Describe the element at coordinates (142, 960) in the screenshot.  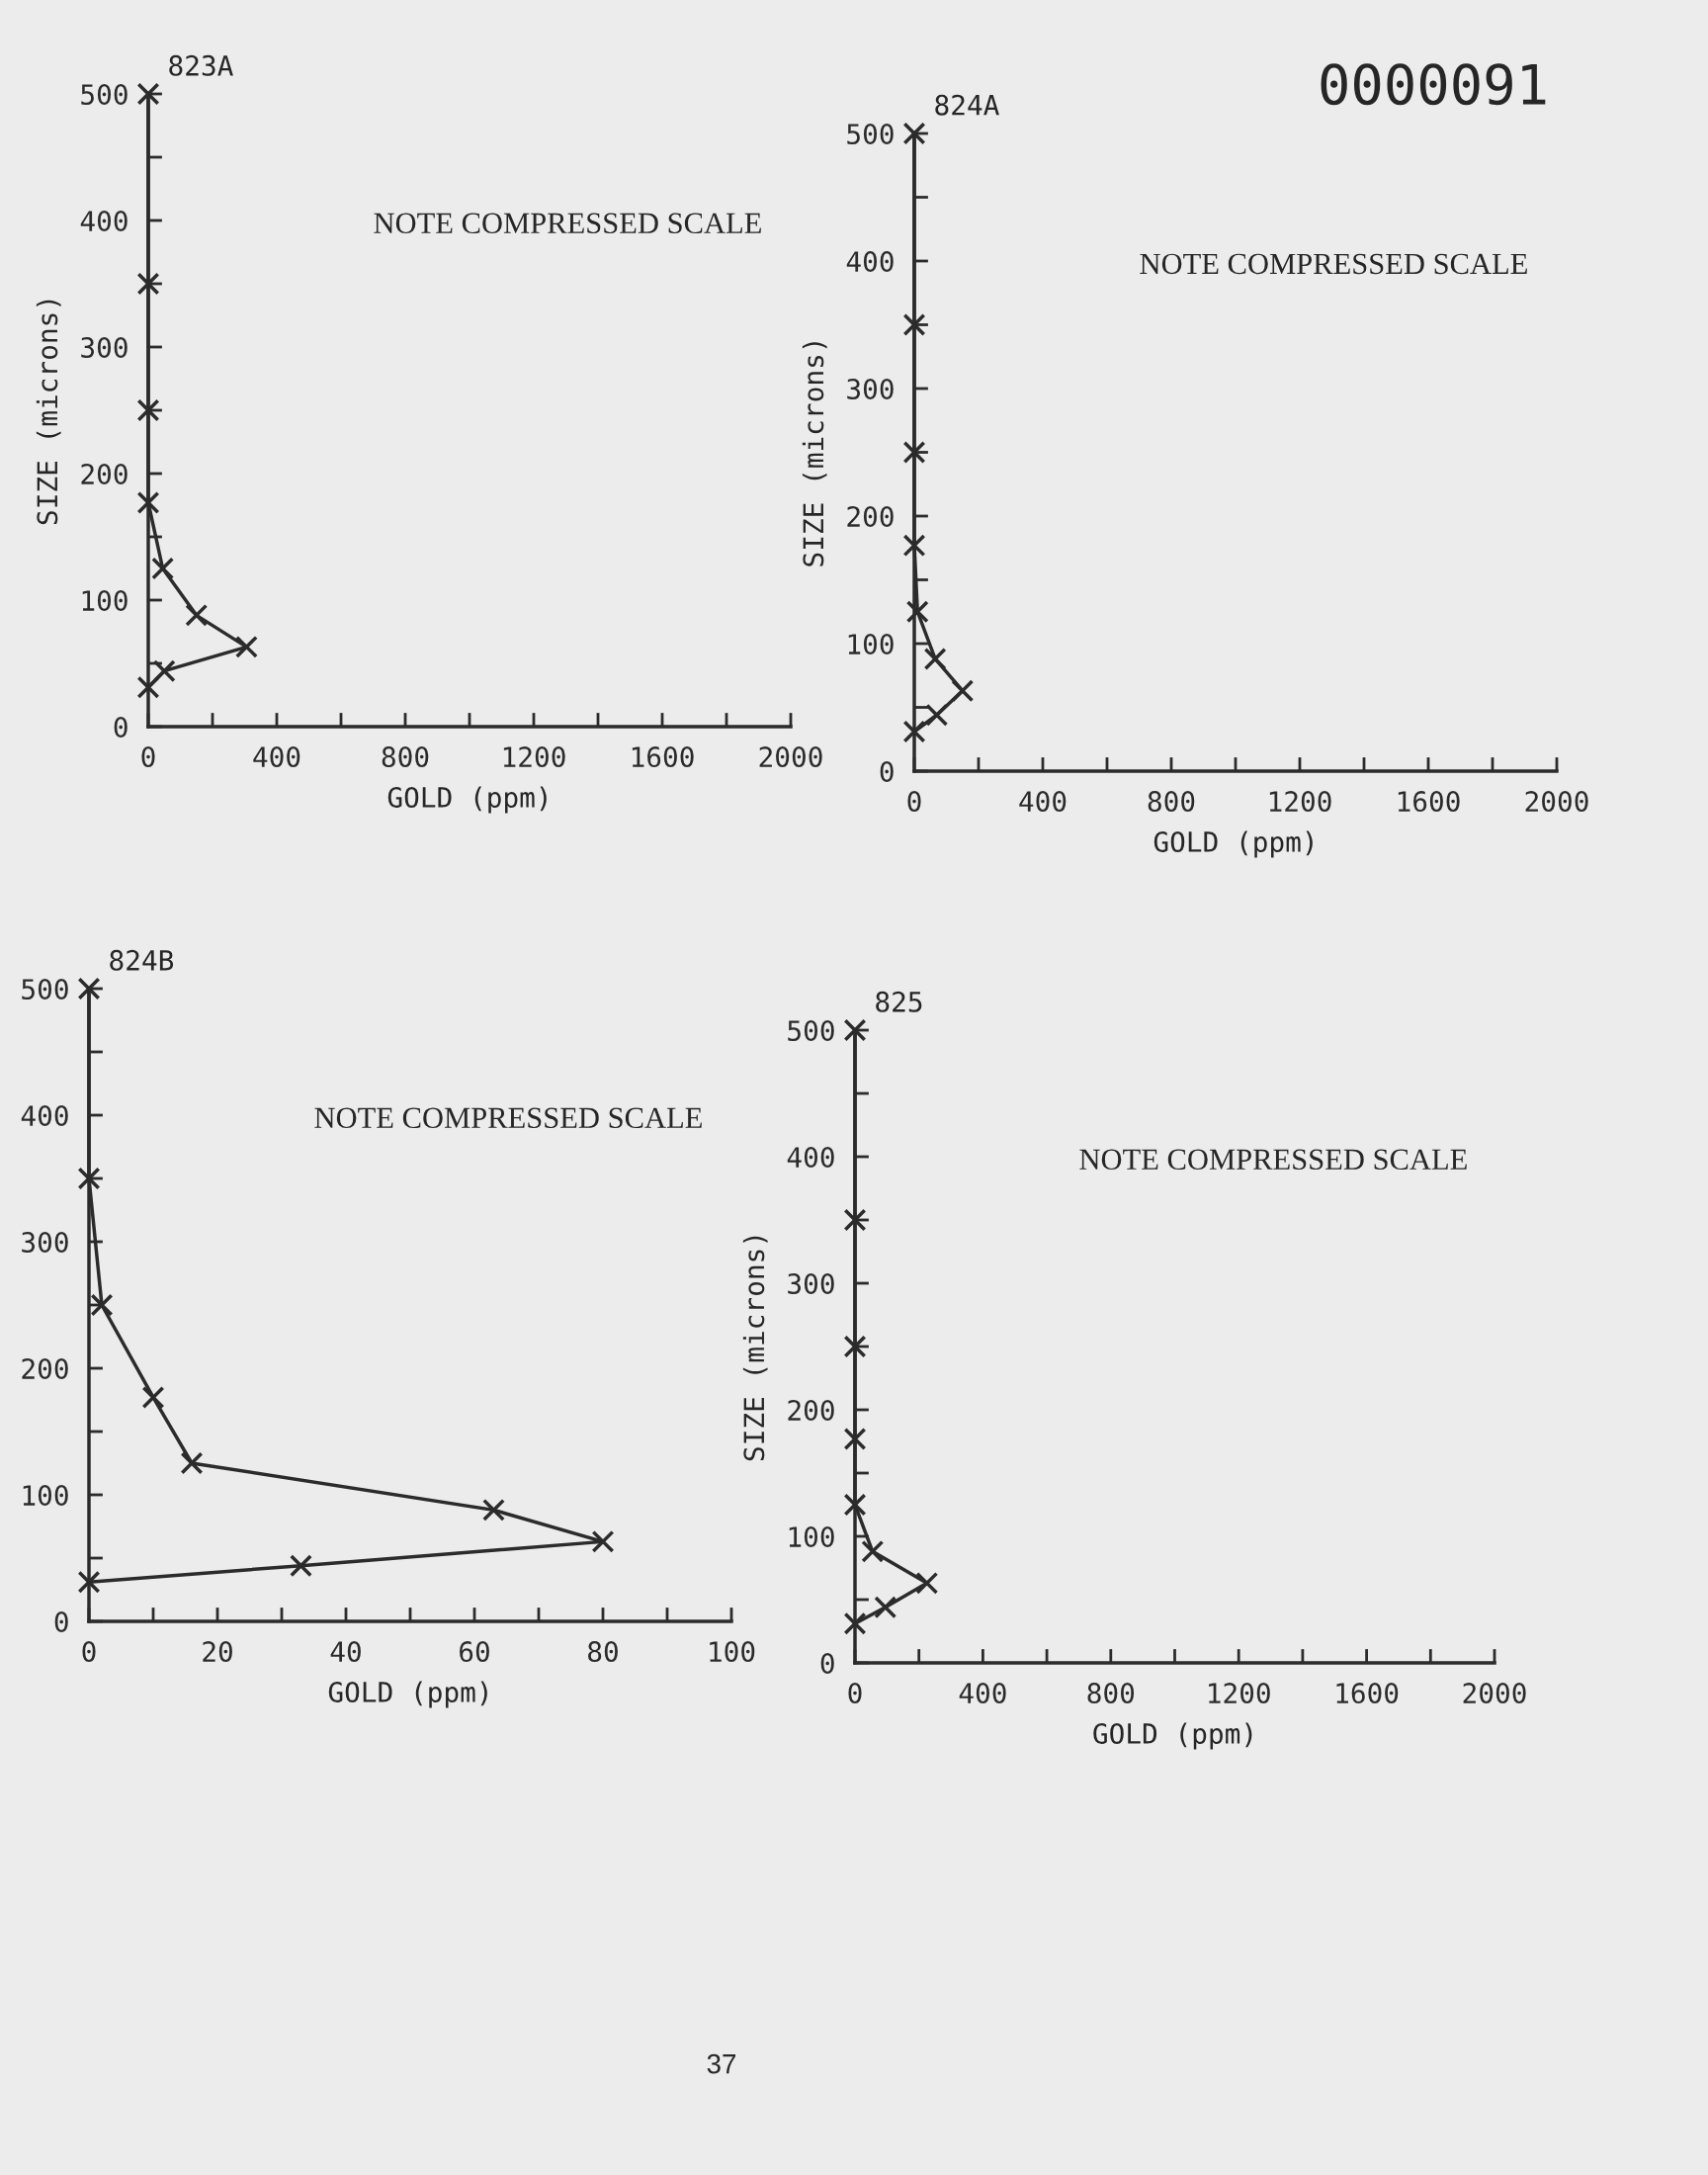
I see `chart-title: 824B` at that location.